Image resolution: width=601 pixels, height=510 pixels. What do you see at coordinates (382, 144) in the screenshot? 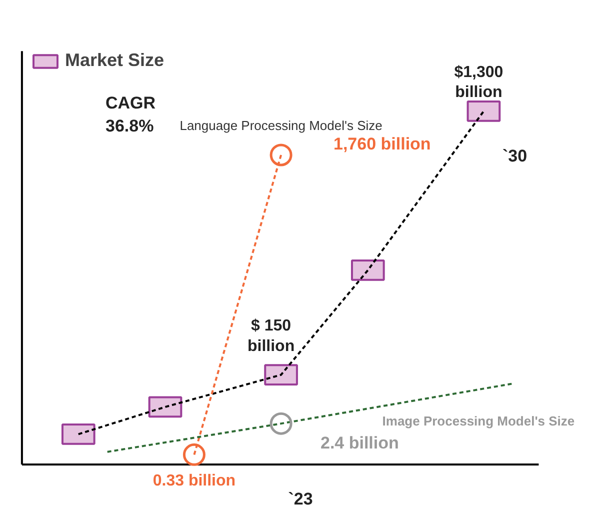
I see `annotation: 1,760 billion` at bounding box center [382, 144].